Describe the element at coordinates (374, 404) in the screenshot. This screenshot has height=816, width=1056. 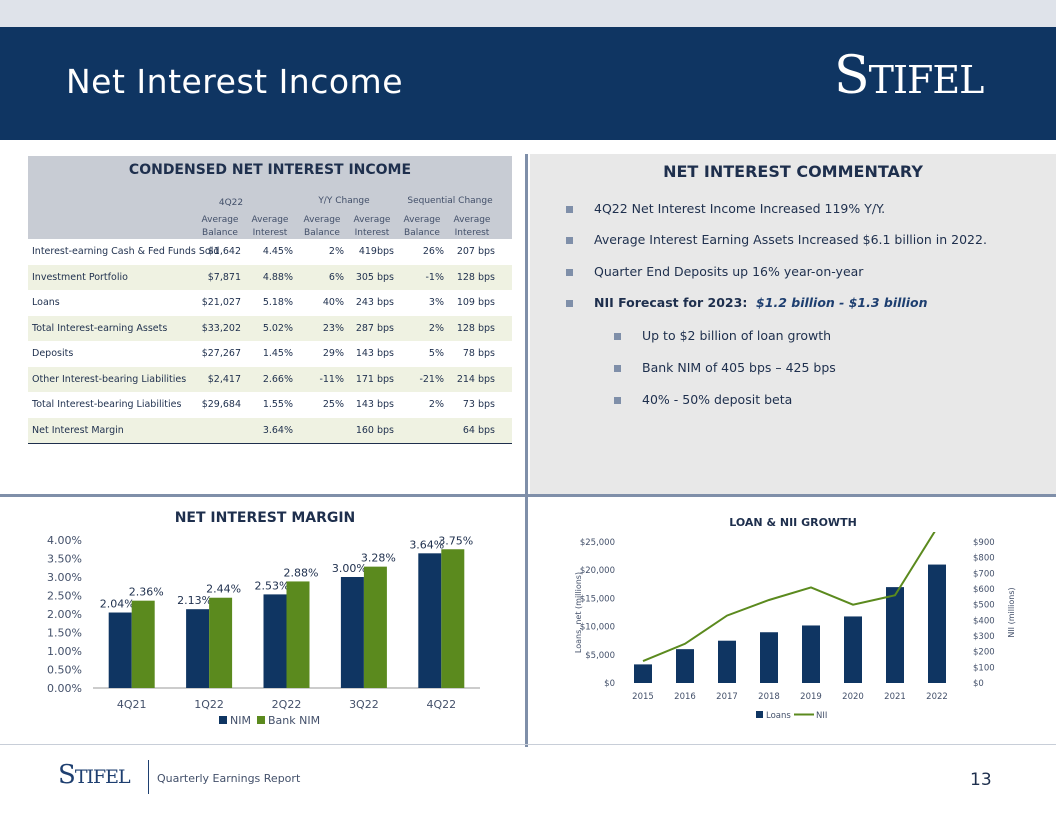
I see `table-cell: 143 bps` at that location.